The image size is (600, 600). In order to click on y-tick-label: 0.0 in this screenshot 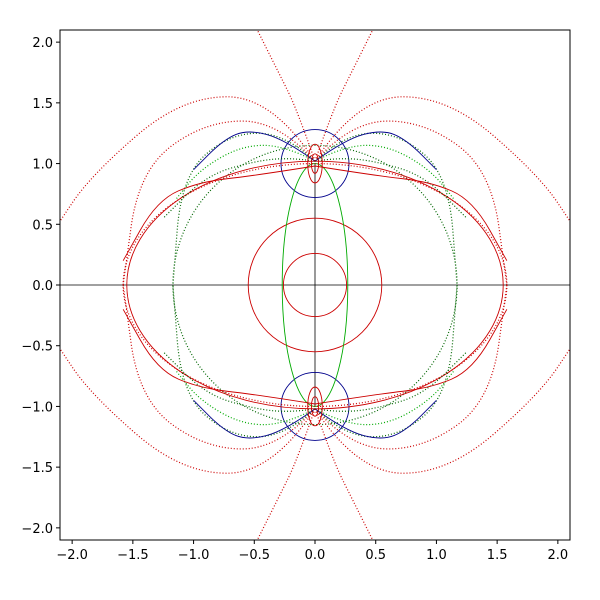, I will do `click(42, 286)`.